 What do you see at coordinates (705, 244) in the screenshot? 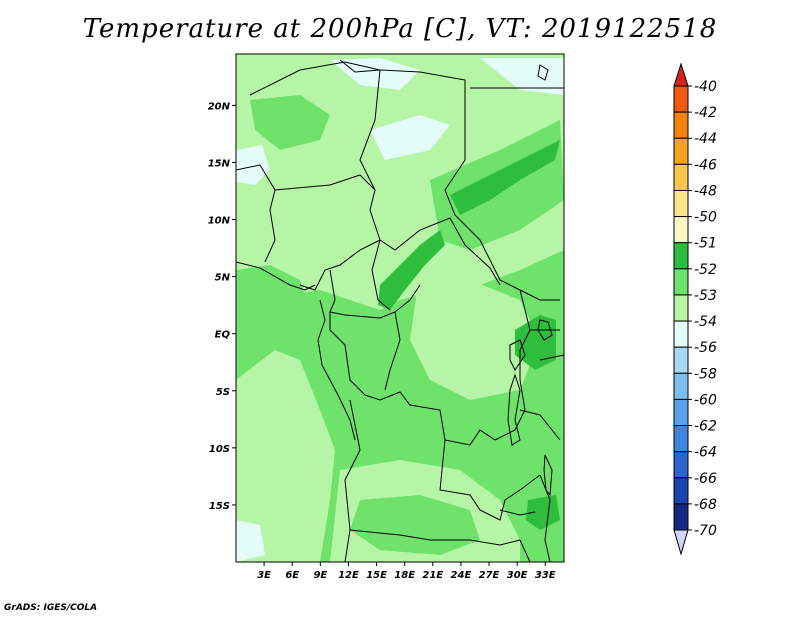
I see `colorbar-label: -51` at bounding box center [705, 244].